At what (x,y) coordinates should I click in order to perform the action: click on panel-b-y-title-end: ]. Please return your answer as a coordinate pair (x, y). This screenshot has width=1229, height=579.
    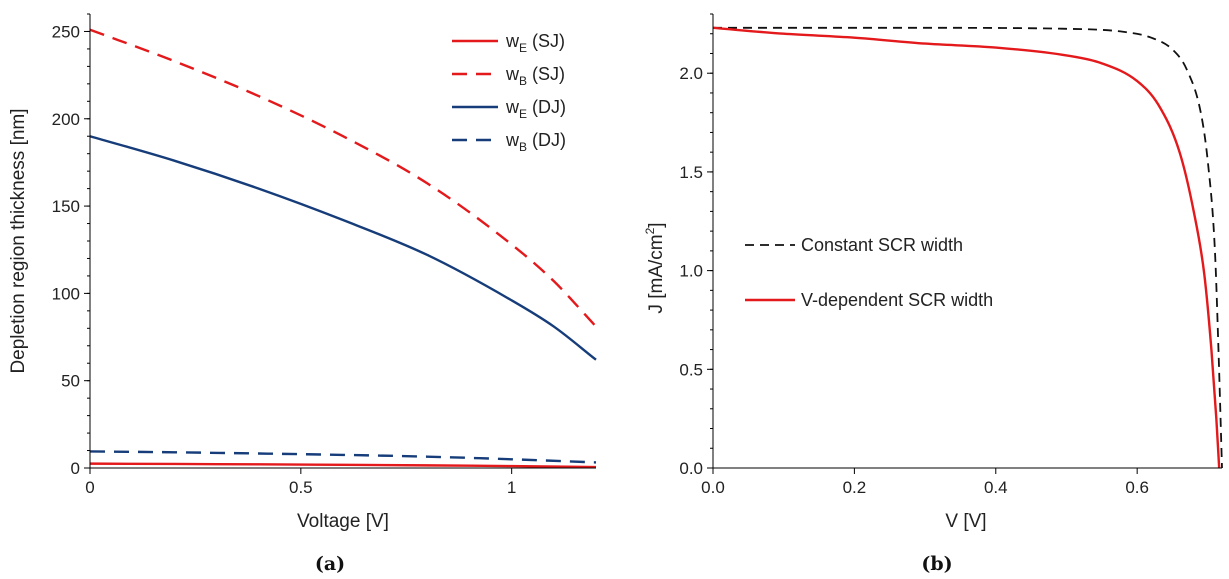
    Looking at the image, I should click on (656, 224).